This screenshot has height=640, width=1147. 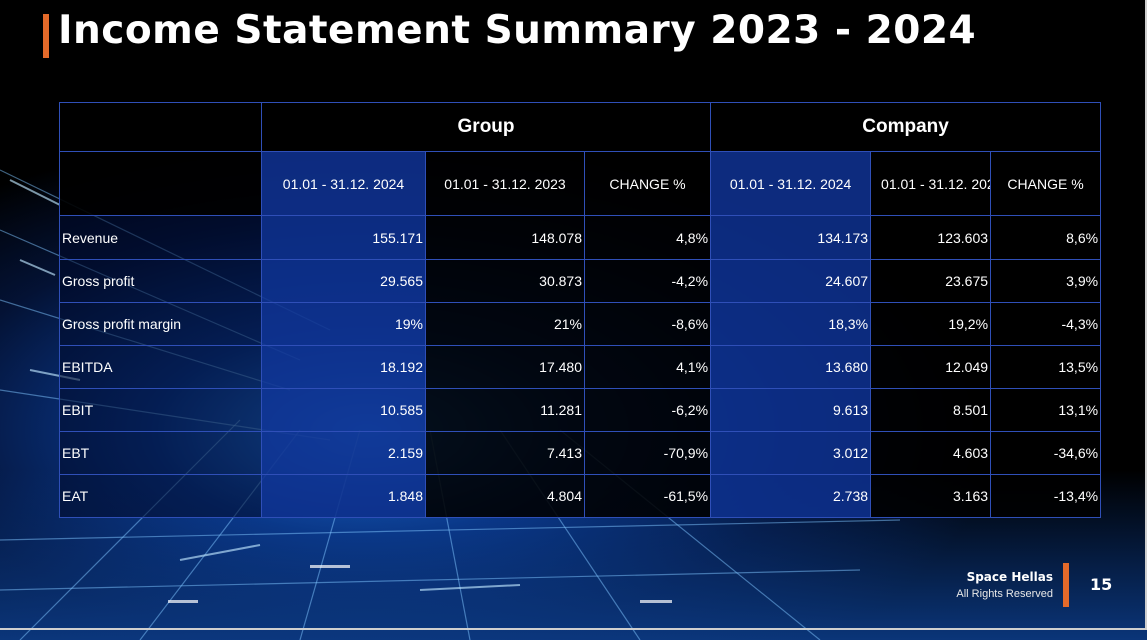 I want to click on table-cell: 4,1%, so click(x=647, y=367).